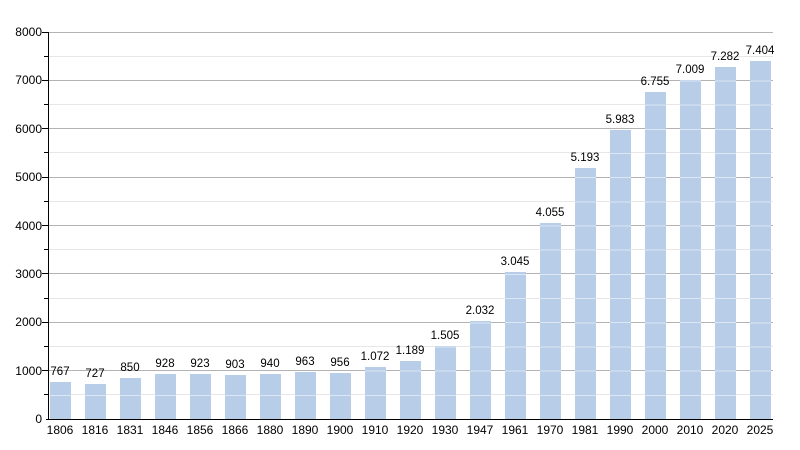 The image size is (800, 450). What do you see at coordinates (410, 351) in the screenshot?
I see `bar-value-label: 1.189` at bounding box center [410, 351].